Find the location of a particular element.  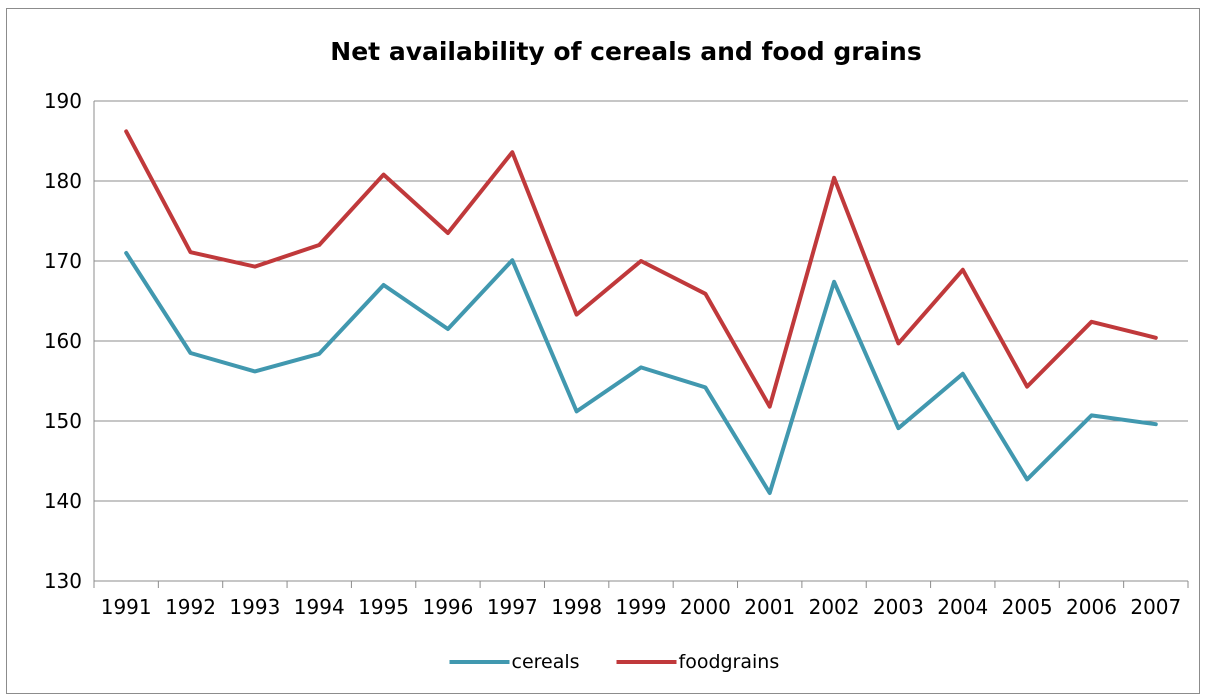

y-tick-label-190: 190 is located at coordinates (63, 101).